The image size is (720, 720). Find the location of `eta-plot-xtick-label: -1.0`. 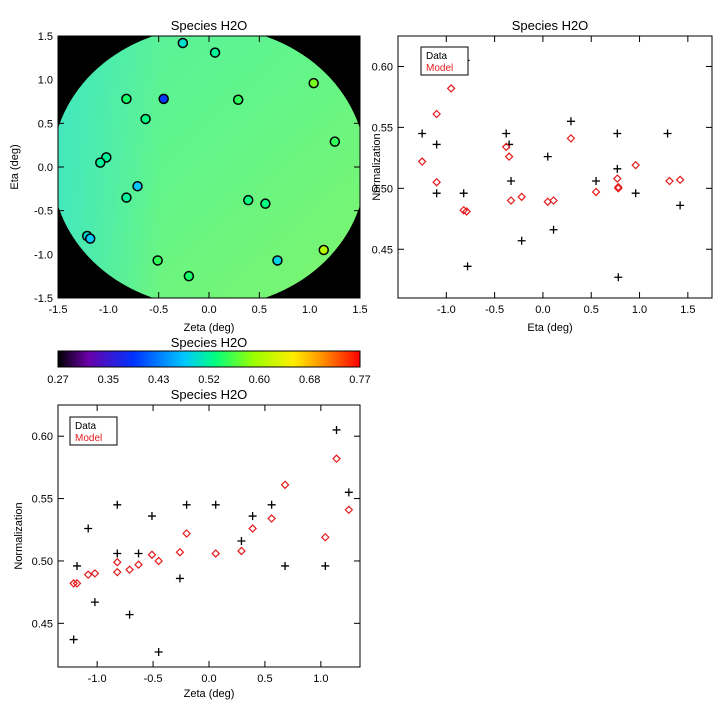

eta-plot-xtick-label: -1.0 is located at coordinates (446, 310).